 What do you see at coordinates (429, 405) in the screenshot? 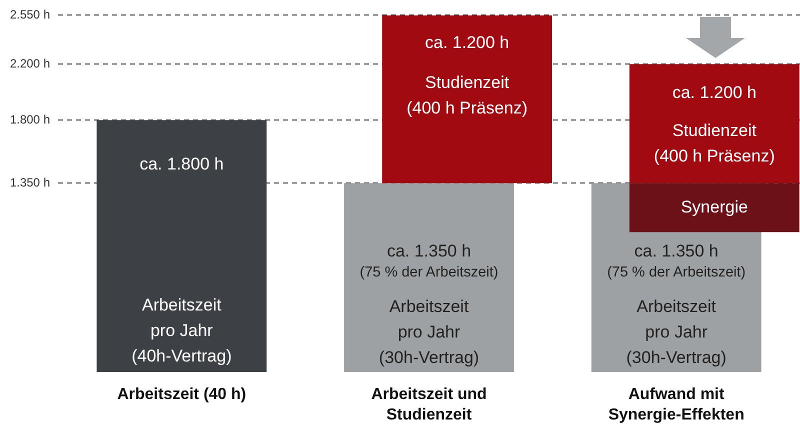
I see `x-tick-label: Arbeitszeit und Studienzeit` at bounding box center [429, 405].